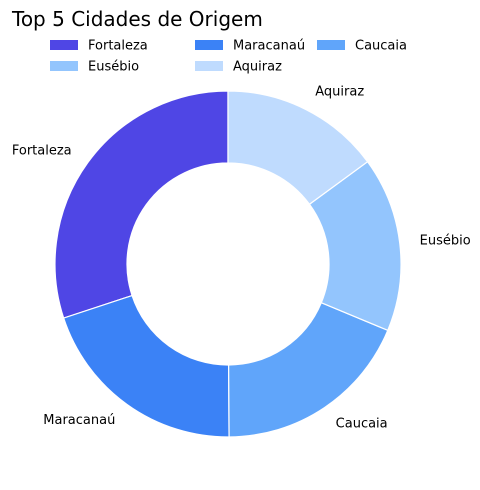 The height and width of the screenshot is (490, 480). Describe the element at coordinates (298, 148) in the screenshot. I see `slice-aquiraz` at that location.